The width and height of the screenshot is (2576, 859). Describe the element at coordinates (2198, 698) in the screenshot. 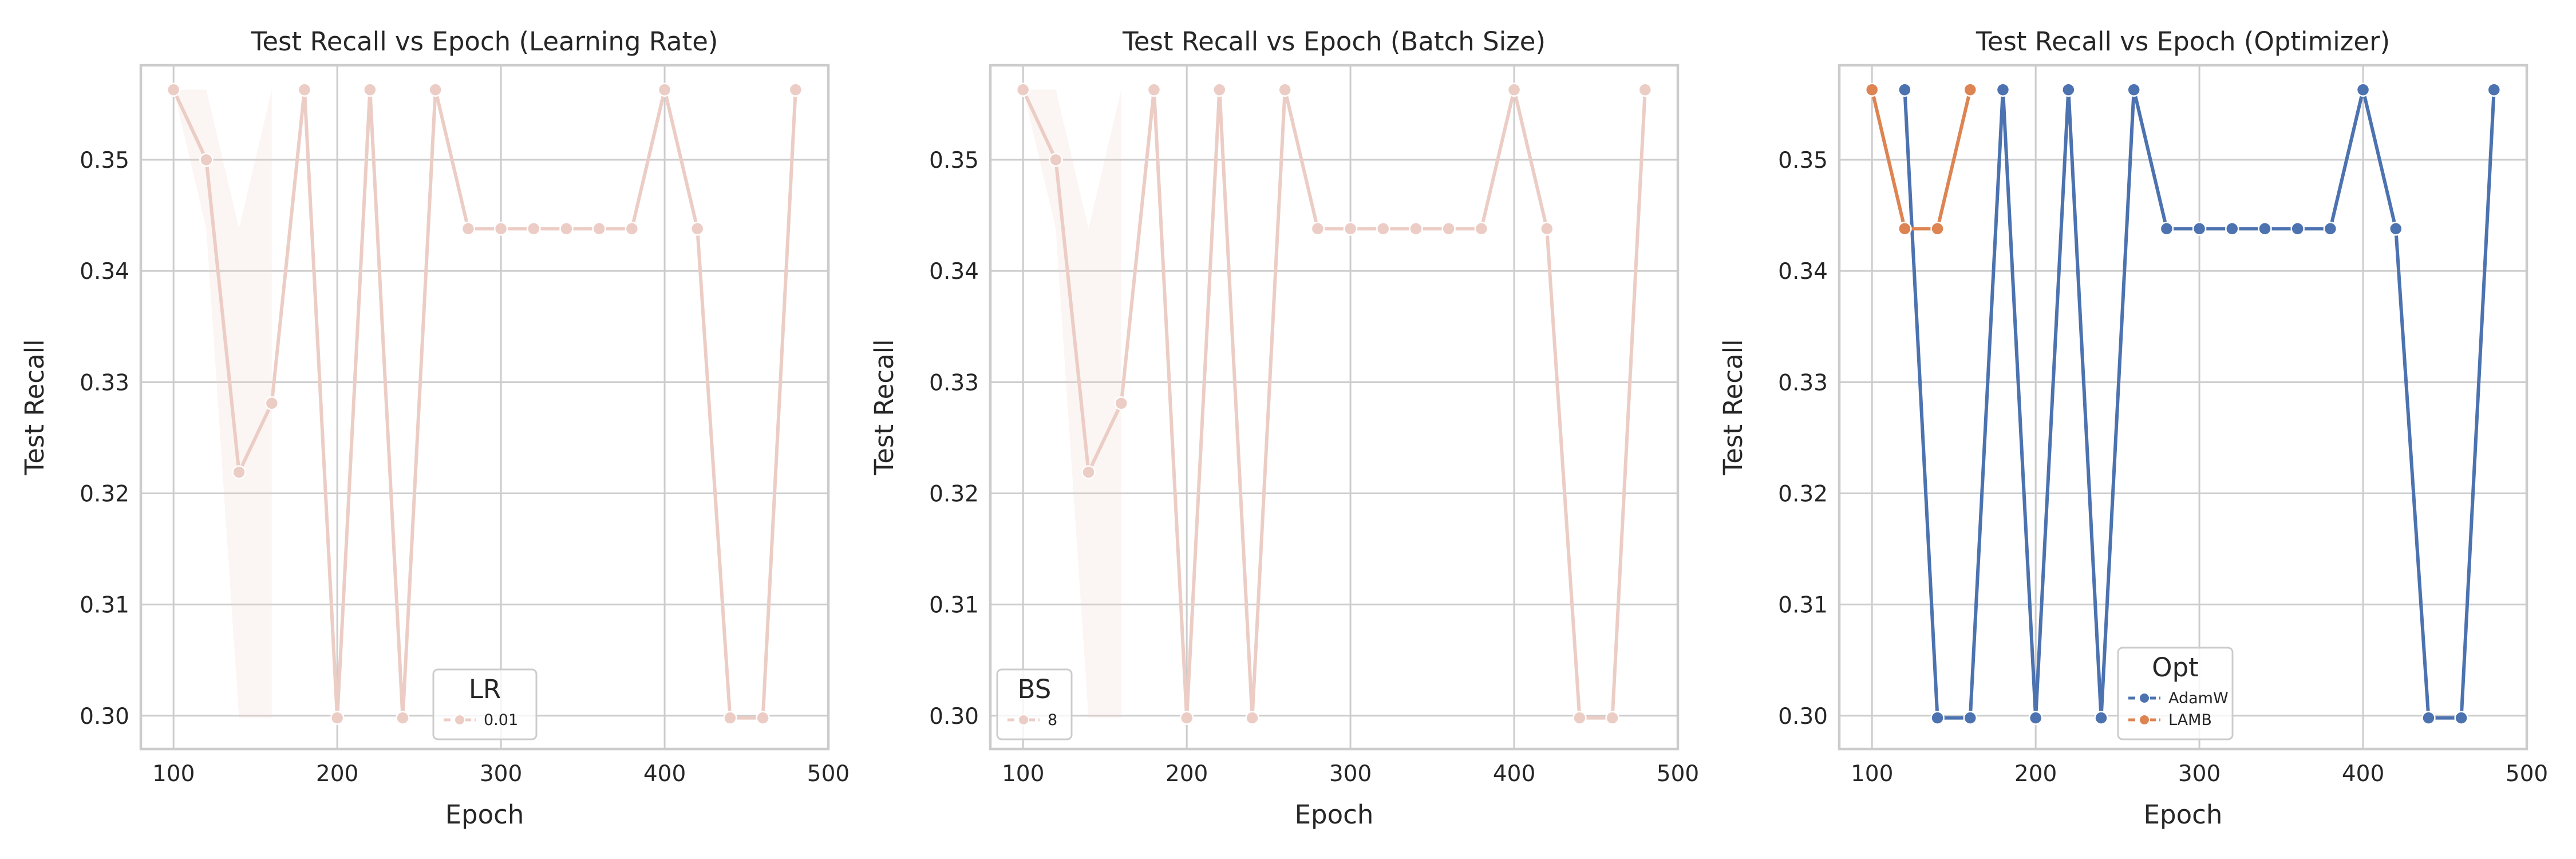

I see `legend-entry-label: AdamW` at that location.